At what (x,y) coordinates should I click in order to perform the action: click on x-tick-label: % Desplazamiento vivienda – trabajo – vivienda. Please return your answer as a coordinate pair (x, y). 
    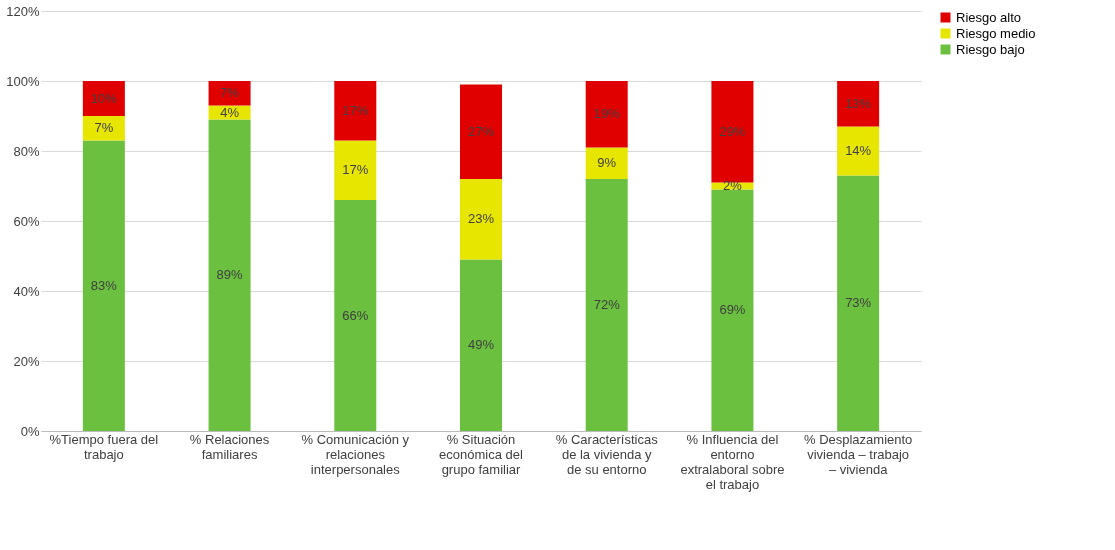
    Looking at the image, I should click on (858, 454).